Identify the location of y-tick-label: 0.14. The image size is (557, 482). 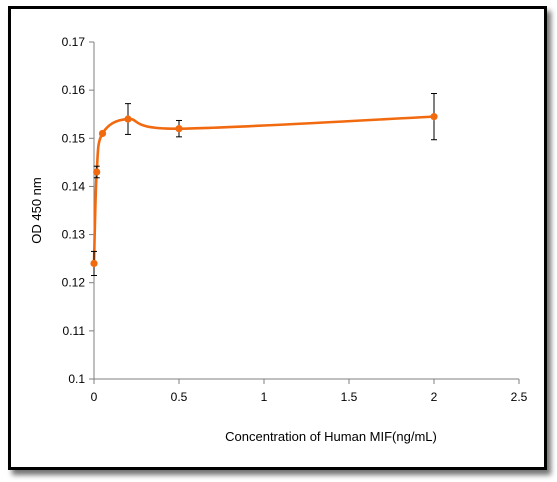
(74, 186).